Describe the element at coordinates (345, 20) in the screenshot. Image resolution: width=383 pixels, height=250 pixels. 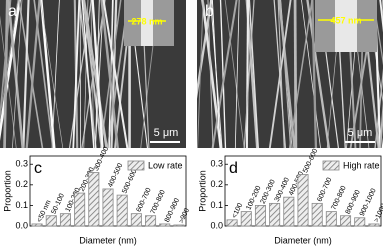
I see `inset-label: 457 nm` at that location.